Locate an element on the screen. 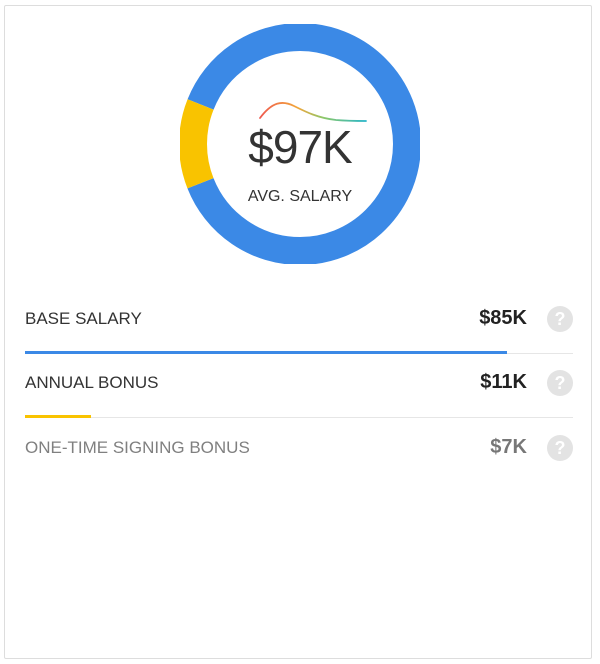 This screenshot has height=664, width=600. signing-bonus-help-icon: ? is located at coordinates (560, 448).